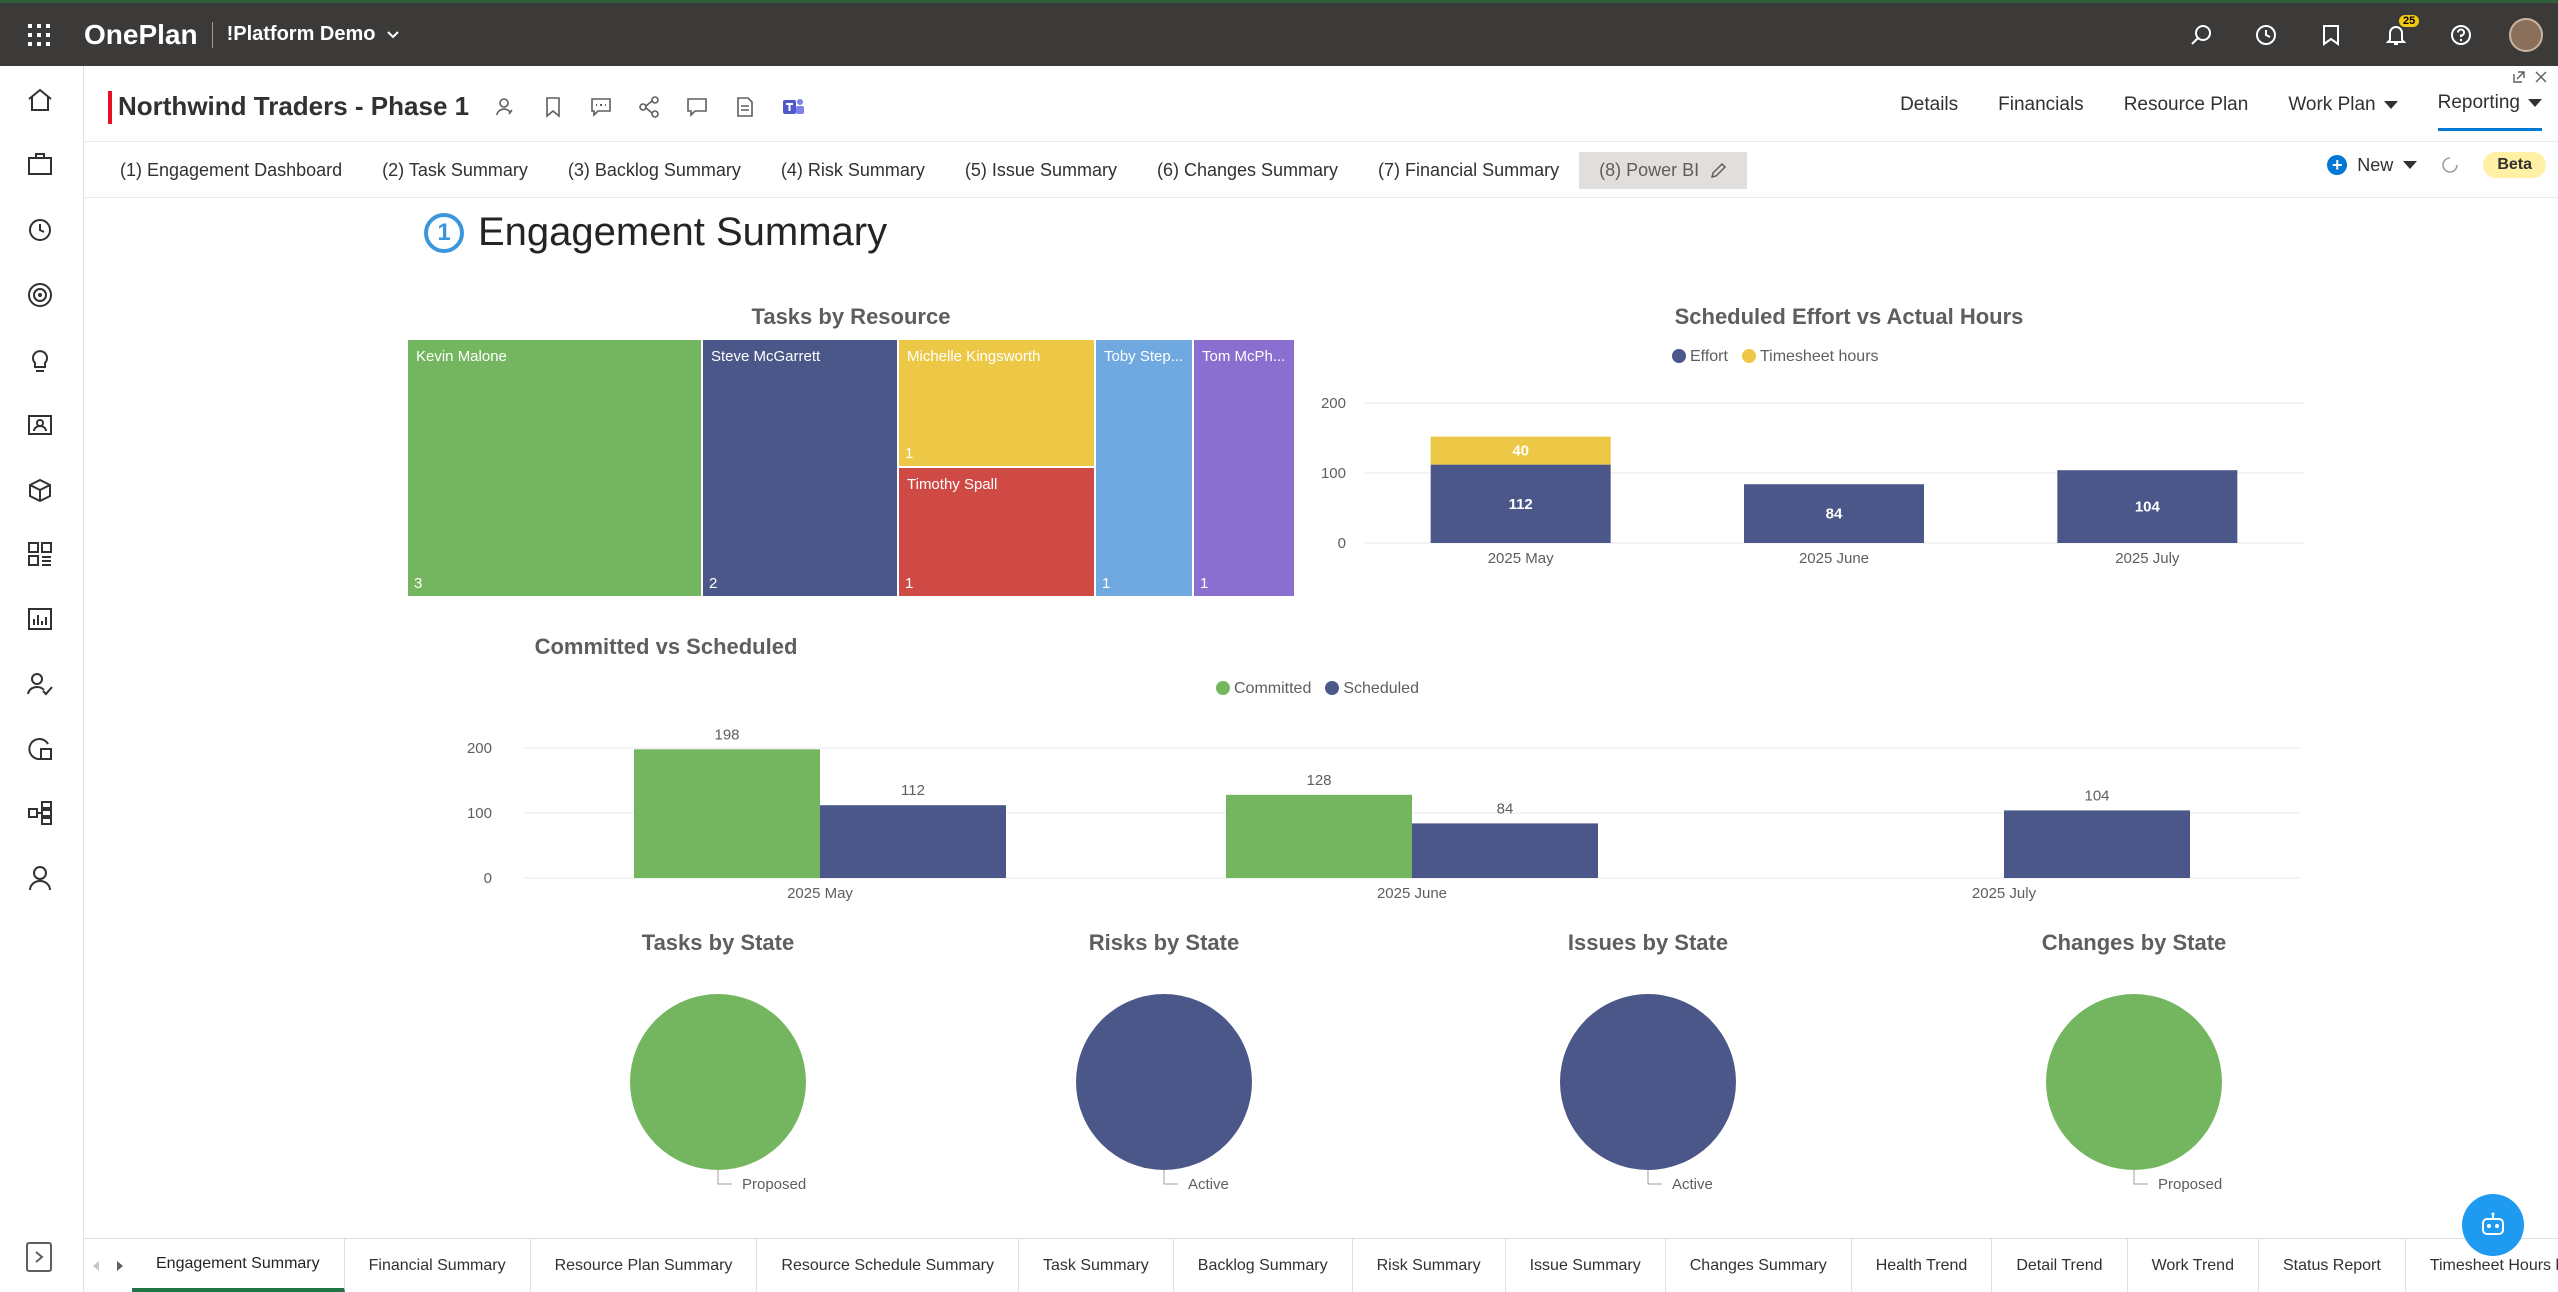 Image resolution: width=2558 pixels, height=1292 pixels. I want to click on nav-work-plan: Work Plan, so click(2343, 111).